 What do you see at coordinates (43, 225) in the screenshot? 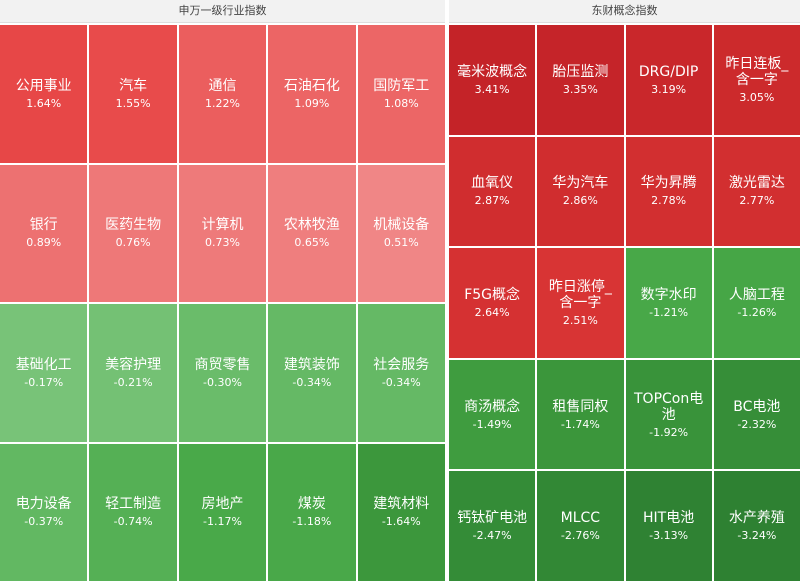
I see `tile-name: 银行` at bounding box center [43, 225].